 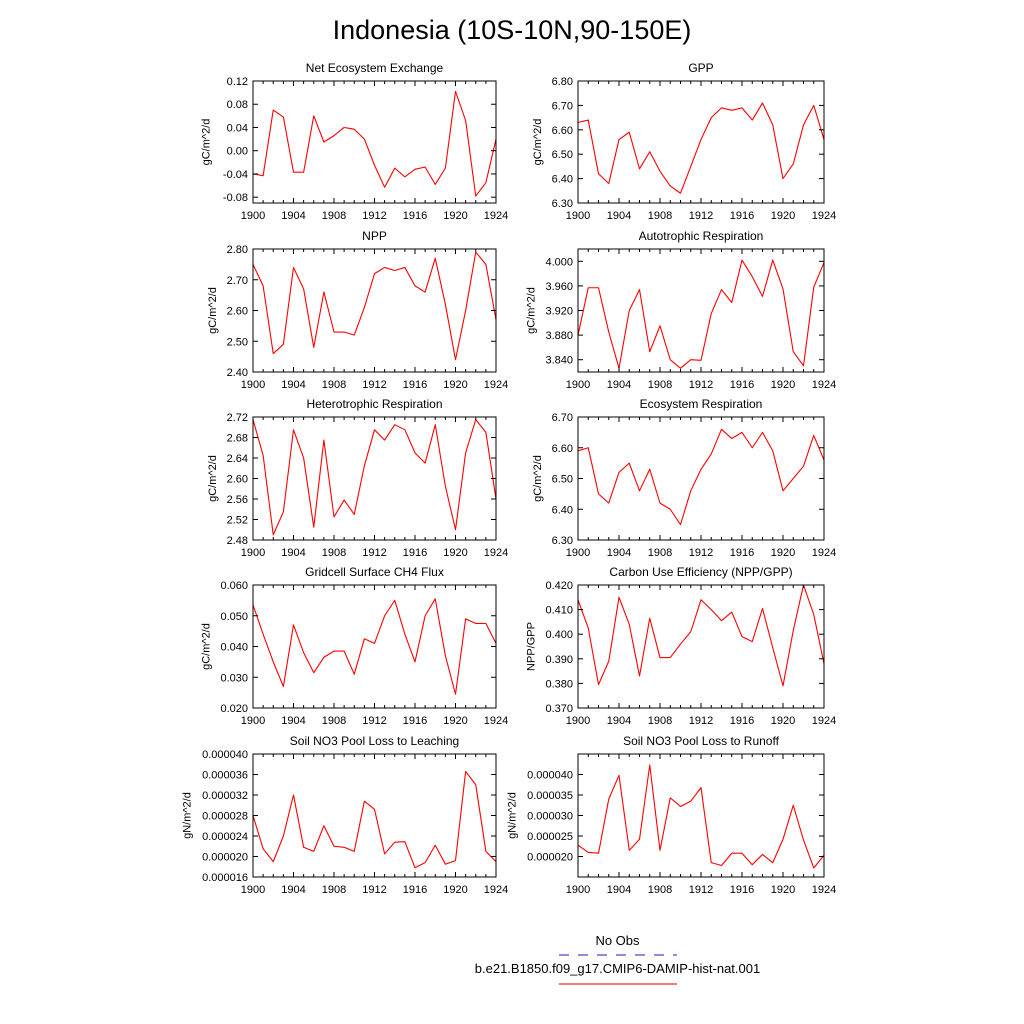 I want to click on y-tick-label: 0.000032, so click(x=225, y=796).